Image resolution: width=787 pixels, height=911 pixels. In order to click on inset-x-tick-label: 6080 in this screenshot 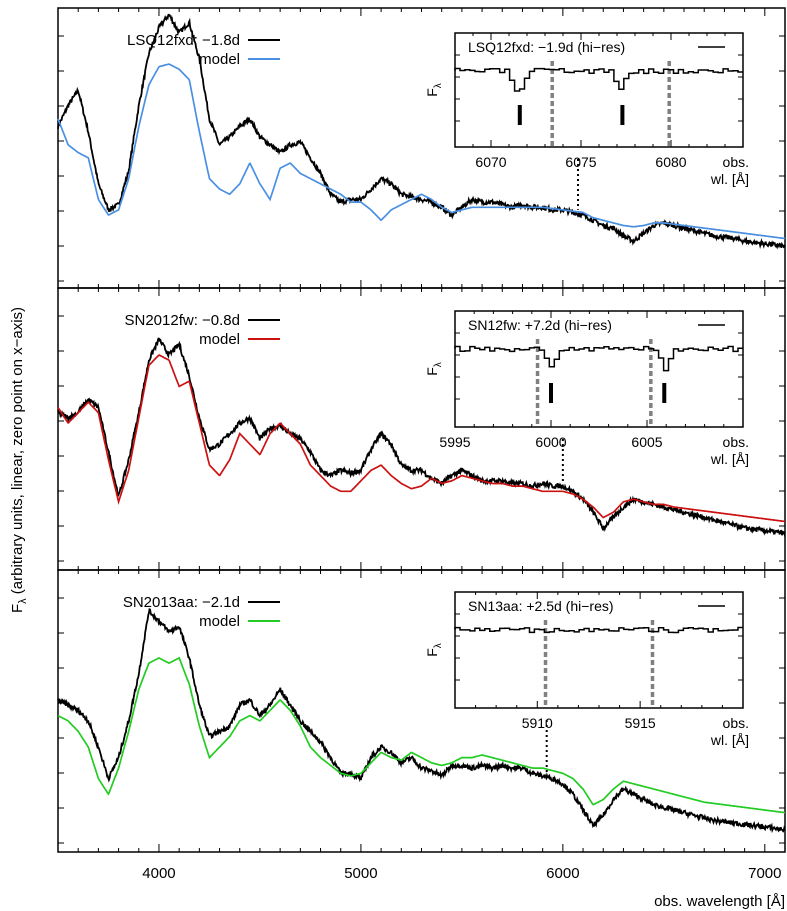, I will do `click(670, 162)`.